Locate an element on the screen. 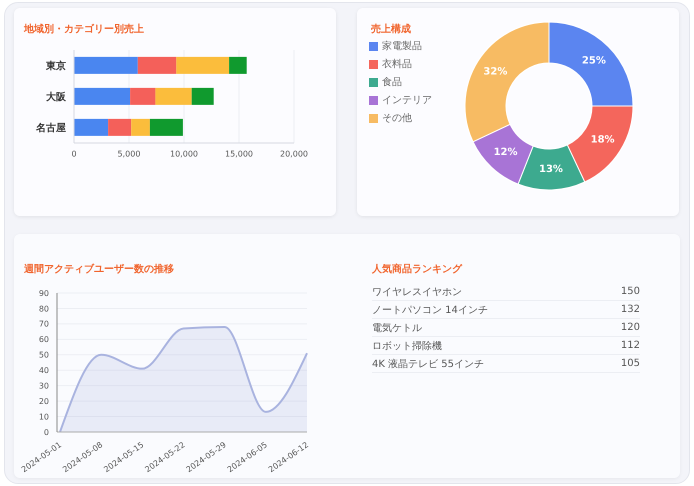 The height and width of the screenshot is (486, 694). y-tick-label: 50 is located at coordinates (43, 355).